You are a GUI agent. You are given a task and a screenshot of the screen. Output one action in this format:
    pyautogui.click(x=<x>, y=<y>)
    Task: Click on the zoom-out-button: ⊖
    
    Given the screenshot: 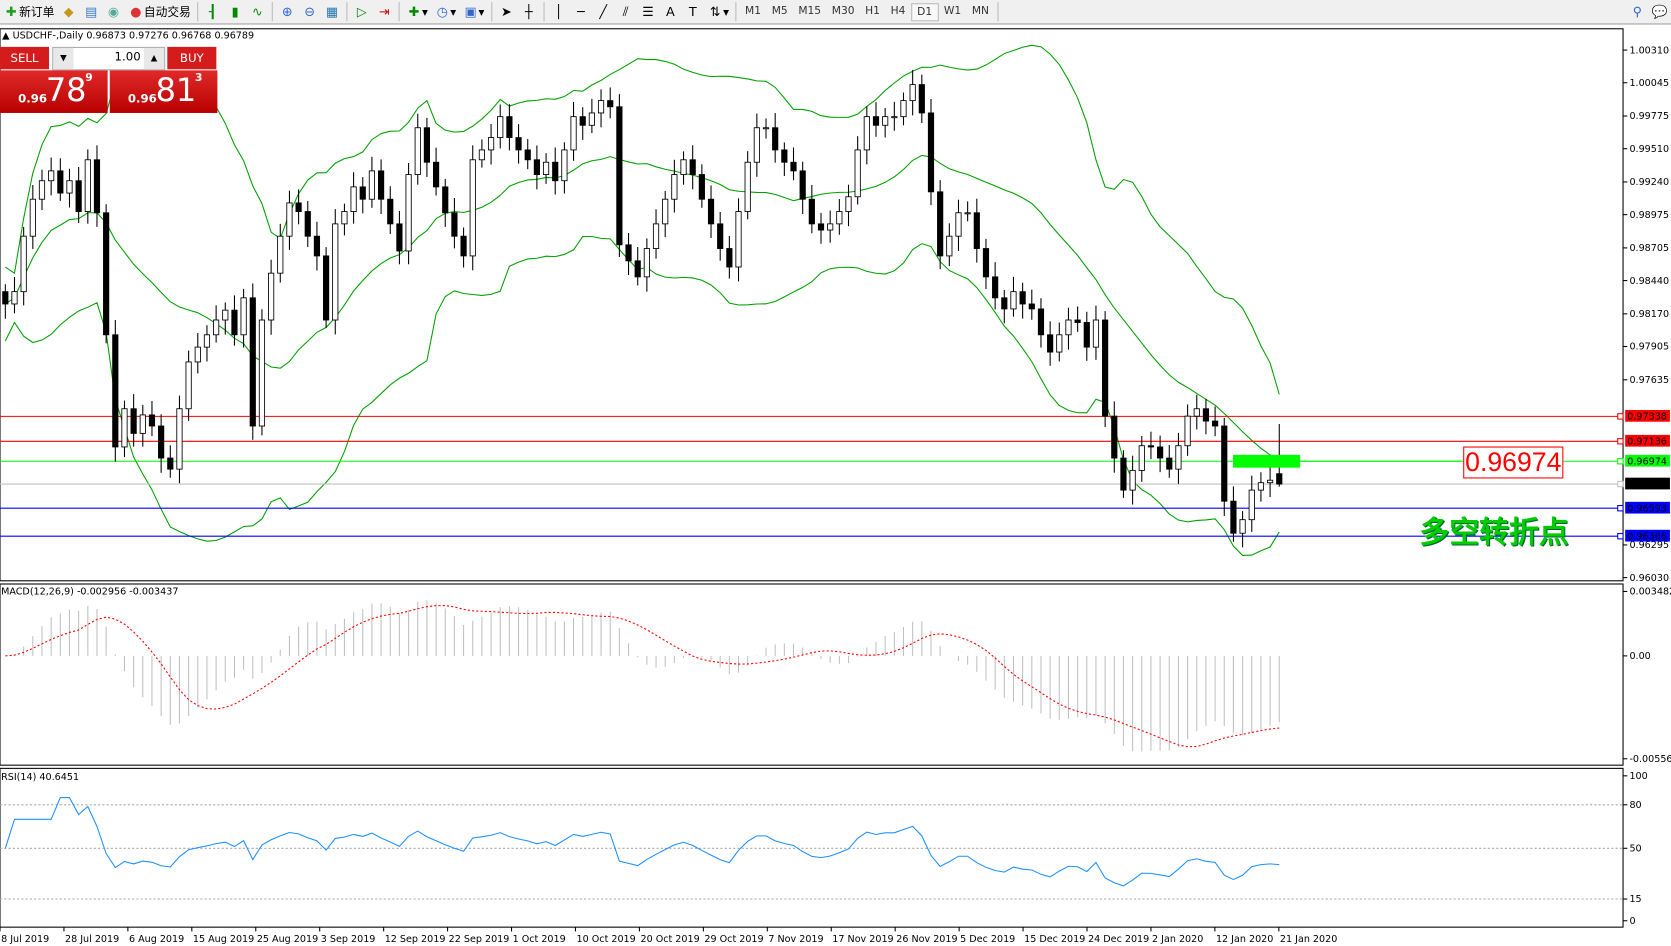 What is the action you would take?
    pyautogui.click(x=309, y=11)
    